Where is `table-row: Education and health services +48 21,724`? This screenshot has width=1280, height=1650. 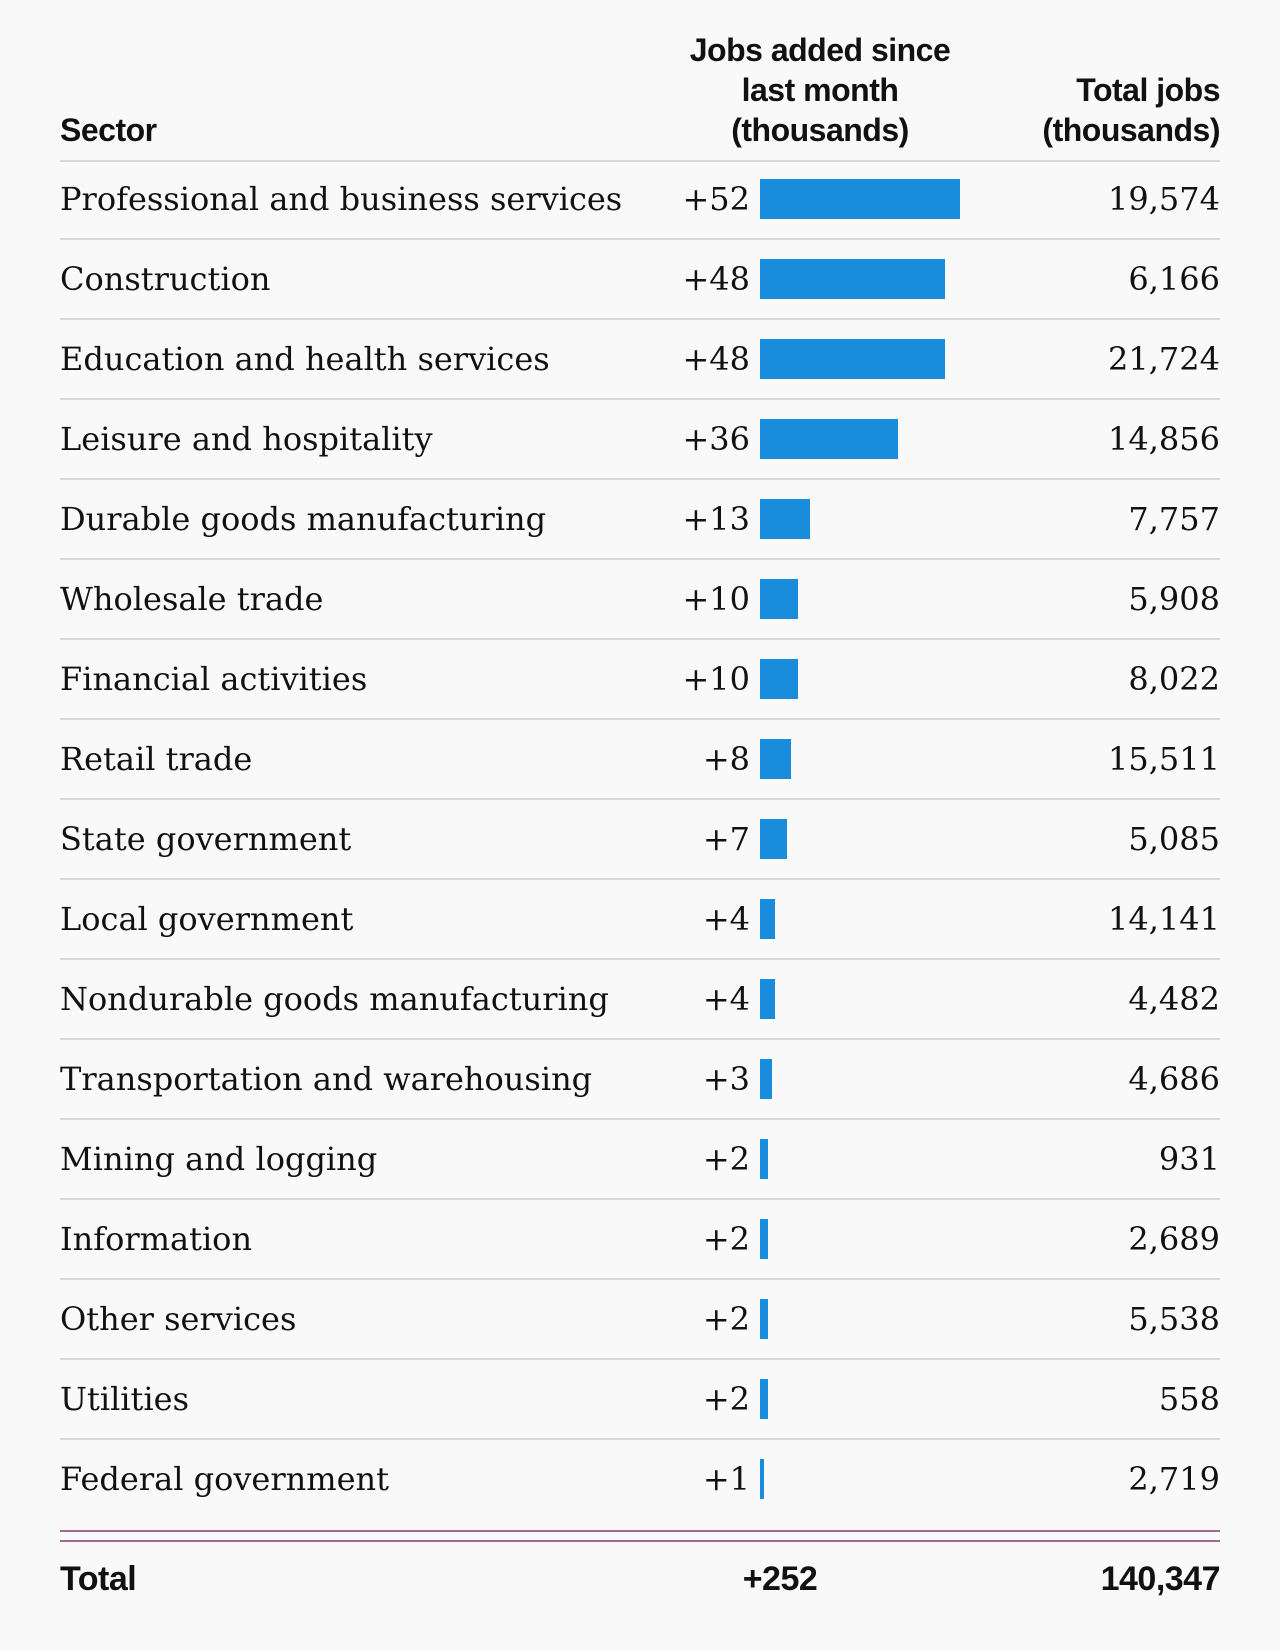
table-row: Education and health services +48 21,724 is located at coordinates (640, 360).